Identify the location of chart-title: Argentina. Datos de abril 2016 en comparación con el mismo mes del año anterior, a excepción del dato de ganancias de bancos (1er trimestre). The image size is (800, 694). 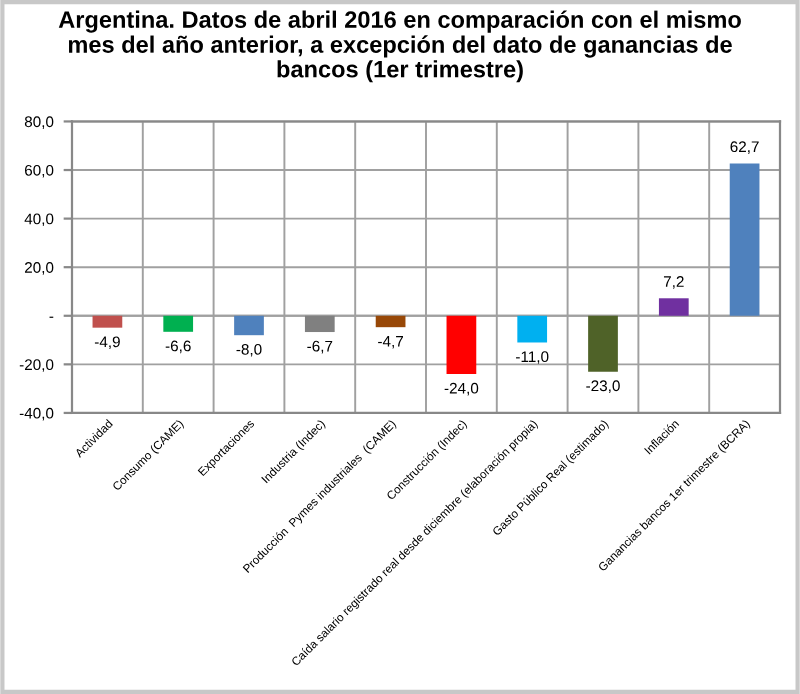
(399, 46).